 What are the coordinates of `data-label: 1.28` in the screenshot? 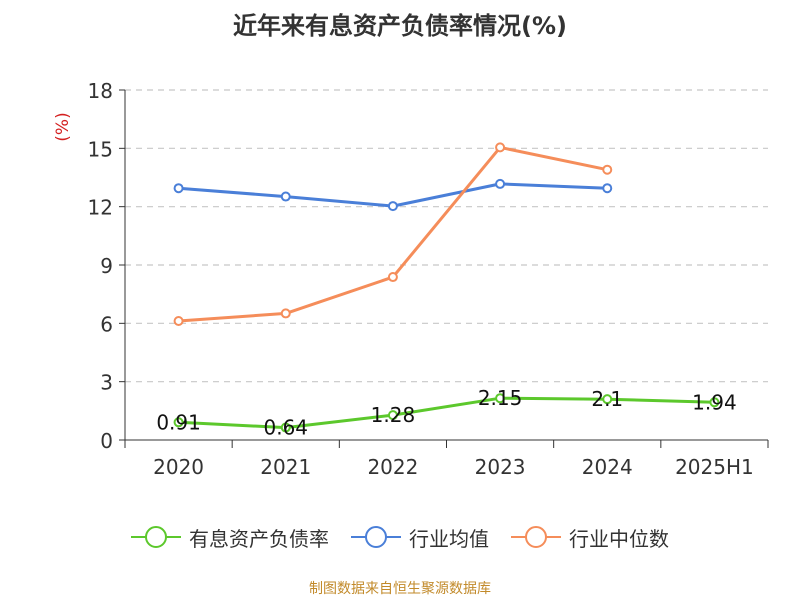 It's located at (393, 415).